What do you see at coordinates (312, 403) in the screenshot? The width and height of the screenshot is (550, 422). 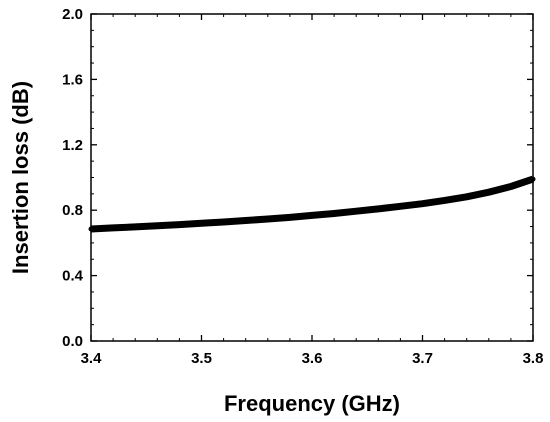 I see `x-axis-title: Frequency (GHz)` at bounding box center [312, 403].